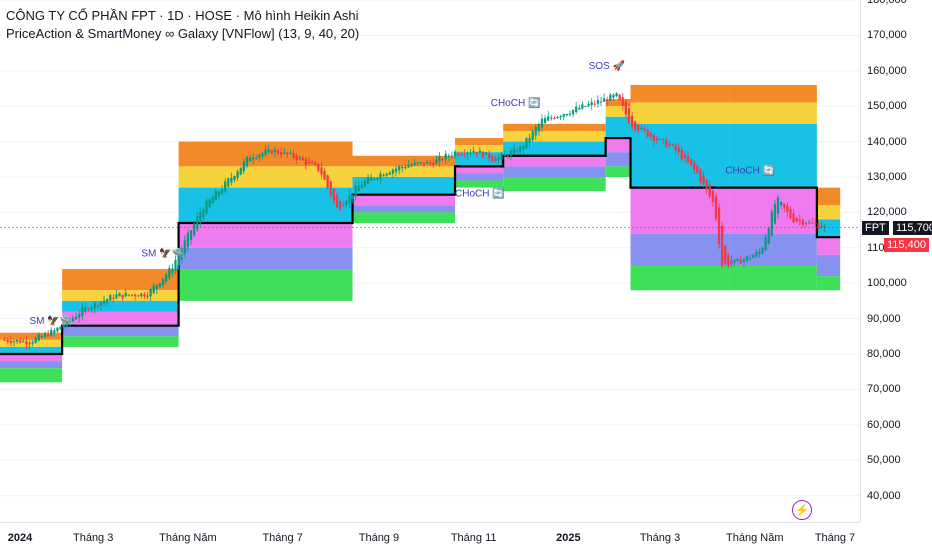  I want to click on time-tick: Tháng 7, so click(282, 538).